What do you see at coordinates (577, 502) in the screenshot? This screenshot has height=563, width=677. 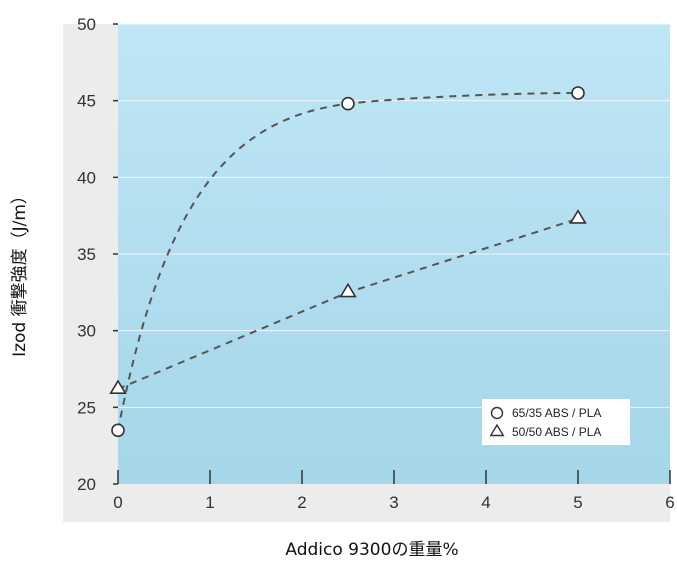 I see `x-tick-label-5: 5` at bounding box center [577, 502].